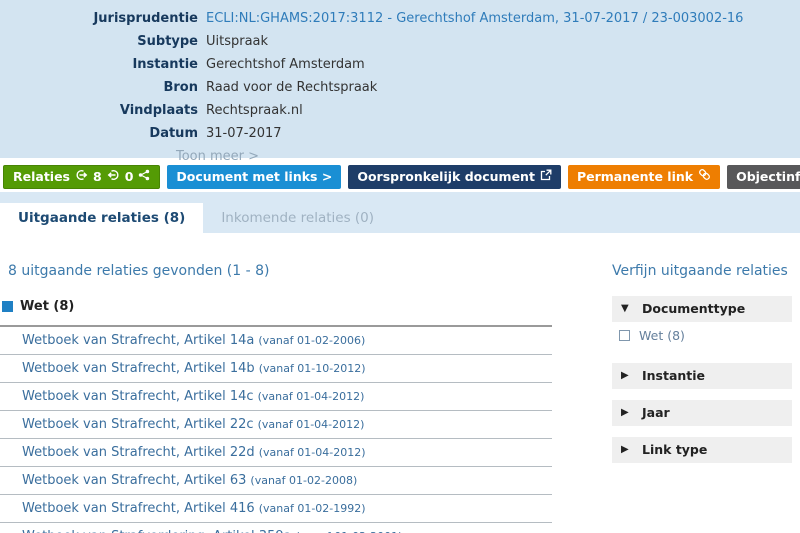 This screenshot has width=800, height=533. I want to click on incoming-arrow-icon, so click(113, 177).